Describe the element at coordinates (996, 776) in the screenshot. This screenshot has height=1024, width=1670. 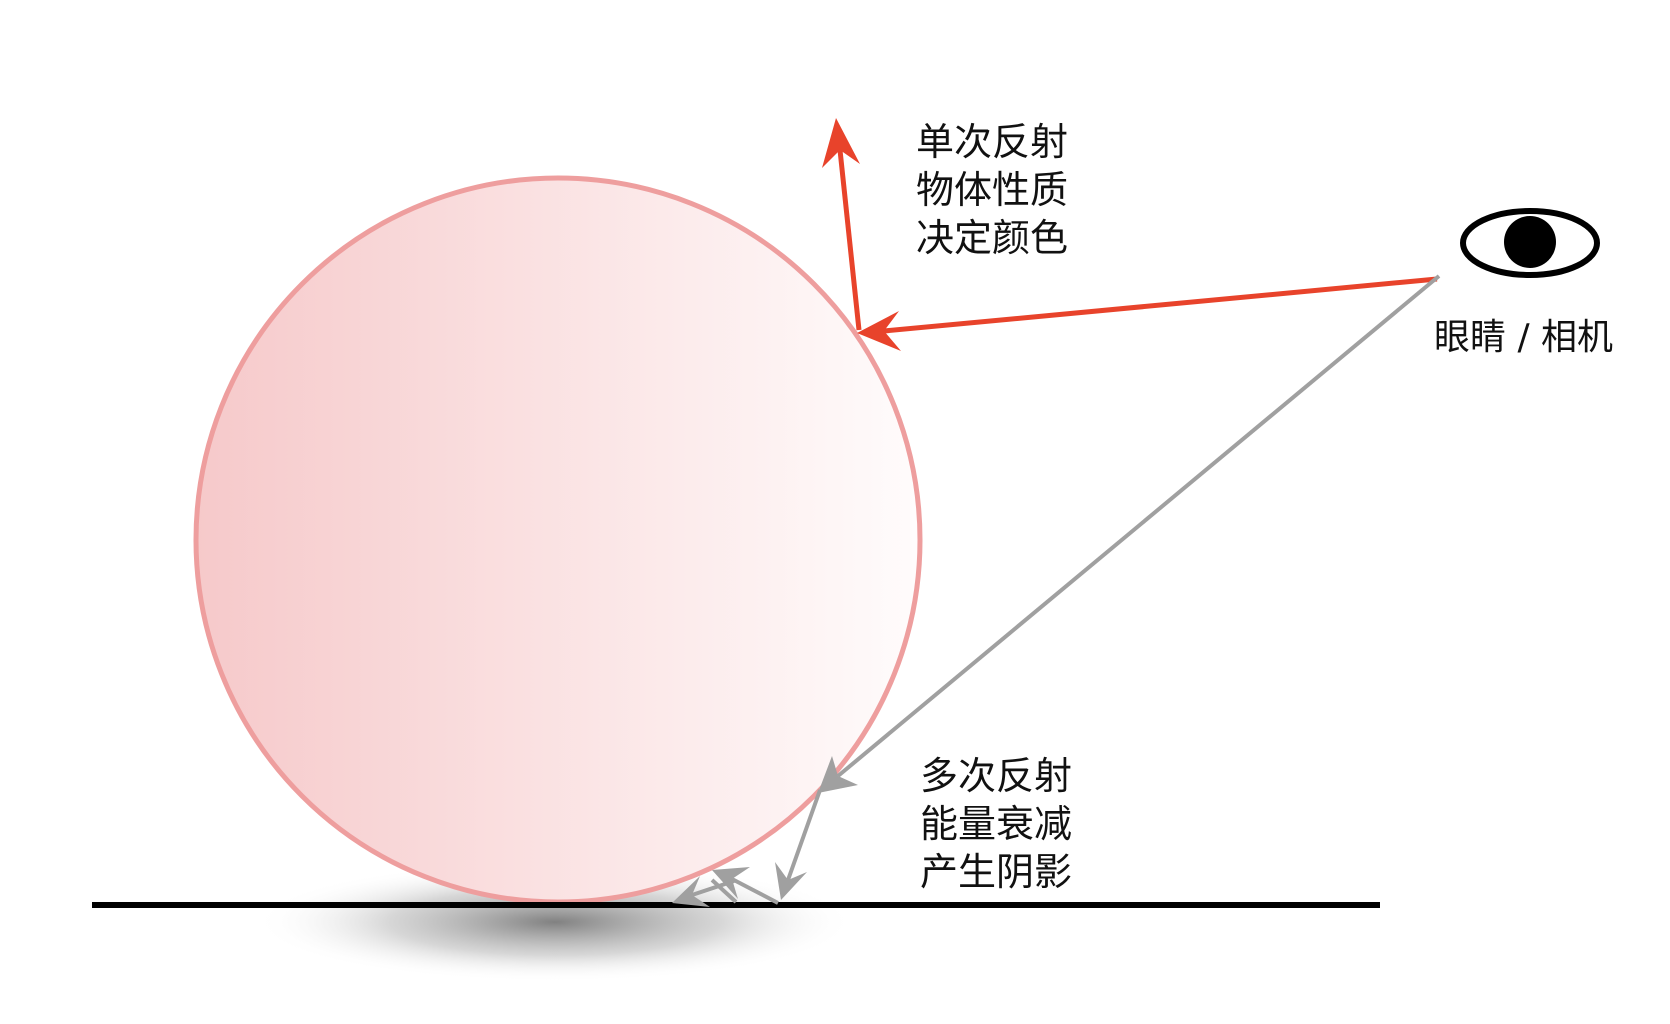
I see `multi-bounce-line-1: 多次反射` at that location.